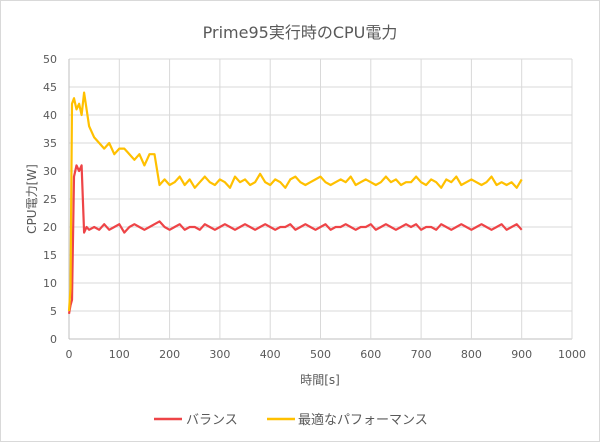 This screenshot has width=600, height=442. What do you see at coordinates (291, 420) in the screenshot?
I see `legend: バランス 最適なパフォーマンス` at bounding box center [291, 420].